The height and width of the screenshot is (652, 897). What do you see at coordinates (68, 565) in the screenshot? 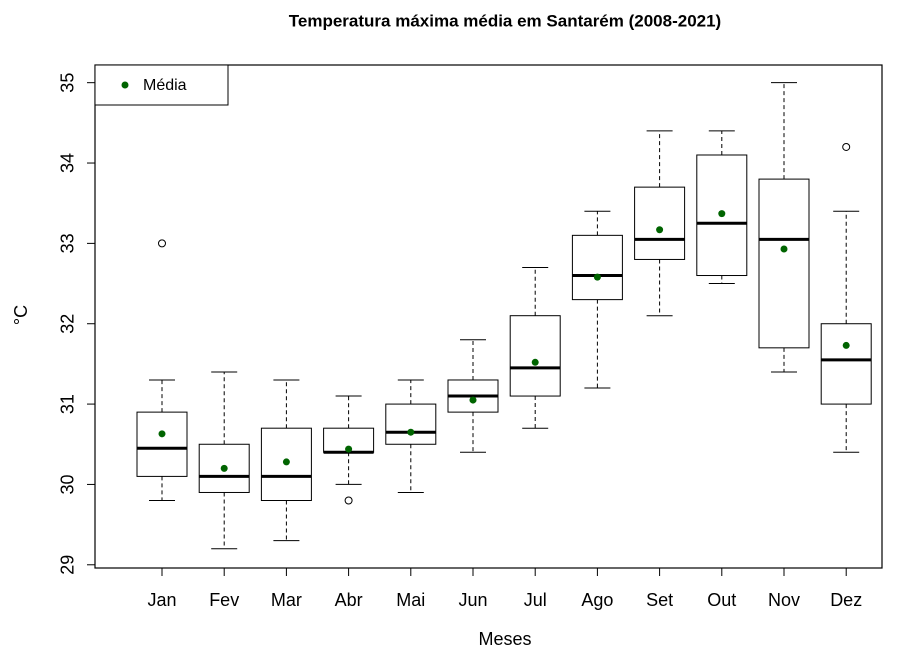
I see `y-tick-label: 29` at bounding box center [68, 565].